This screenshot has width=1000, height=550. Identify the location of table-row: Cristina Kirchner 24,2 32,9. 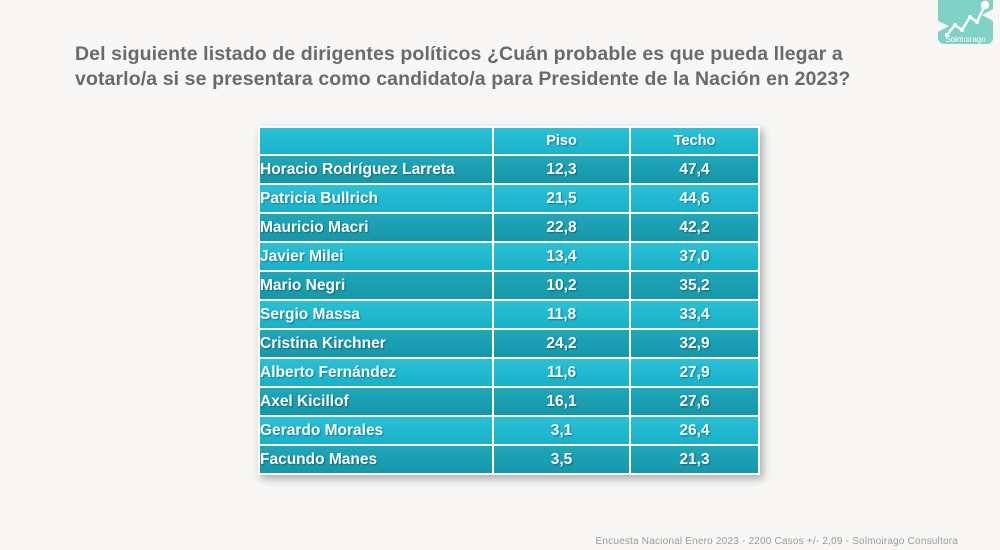
(509, 343).